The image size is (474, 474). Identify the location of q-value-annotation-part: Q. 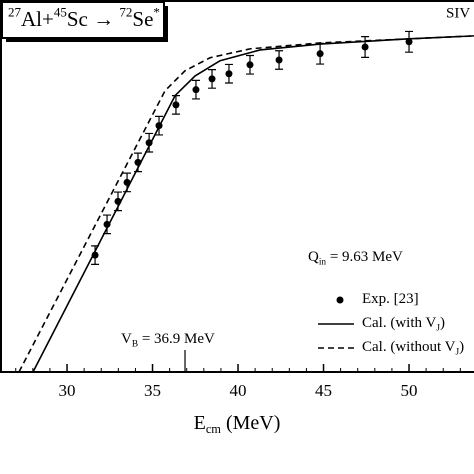
(313, 257).